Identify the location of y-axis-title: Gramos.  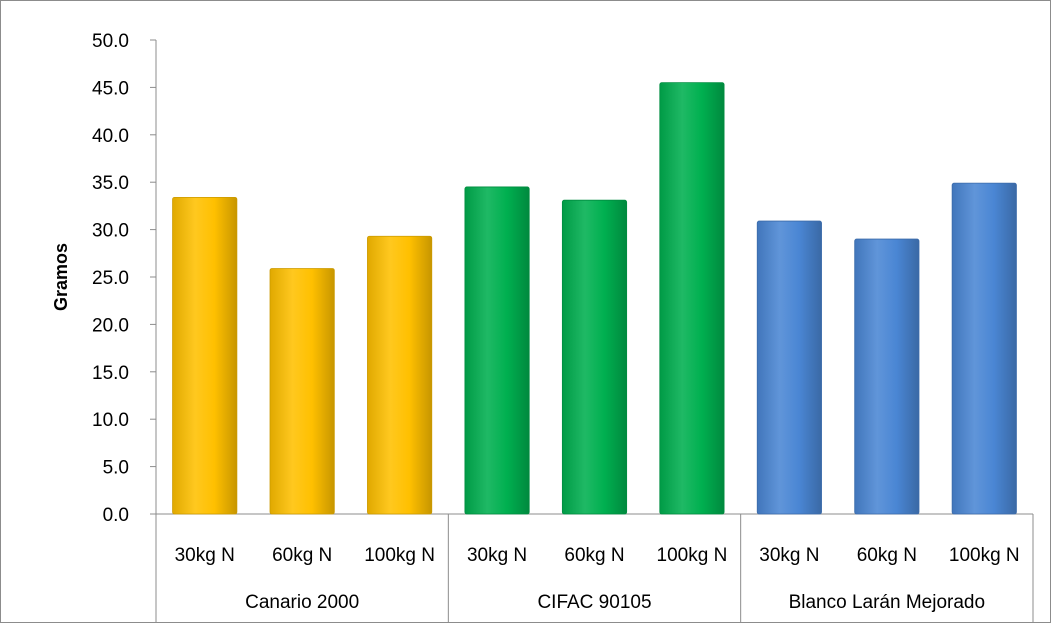
(61, 277).